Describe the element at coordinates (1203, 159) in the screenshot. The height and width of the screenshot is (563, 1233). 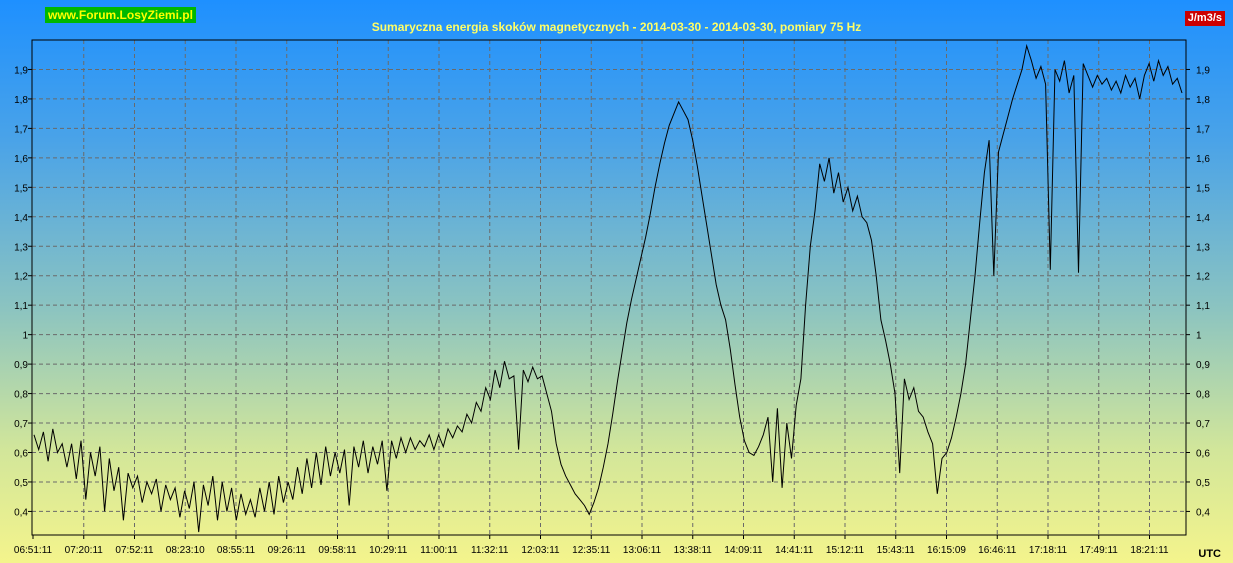
I see `y-tick-label-right: 1,6` at that location.